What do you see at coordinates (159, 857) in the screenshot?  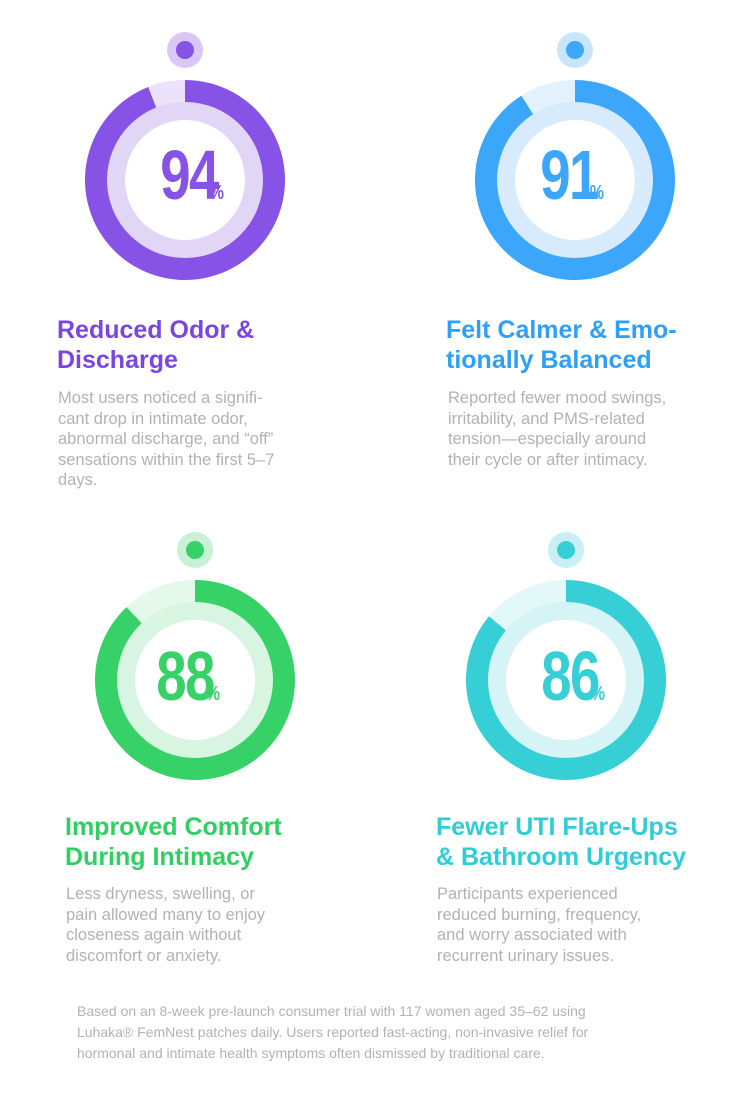 I see `stat-title-line: During Intimacy` at bounding box center [159, 857].